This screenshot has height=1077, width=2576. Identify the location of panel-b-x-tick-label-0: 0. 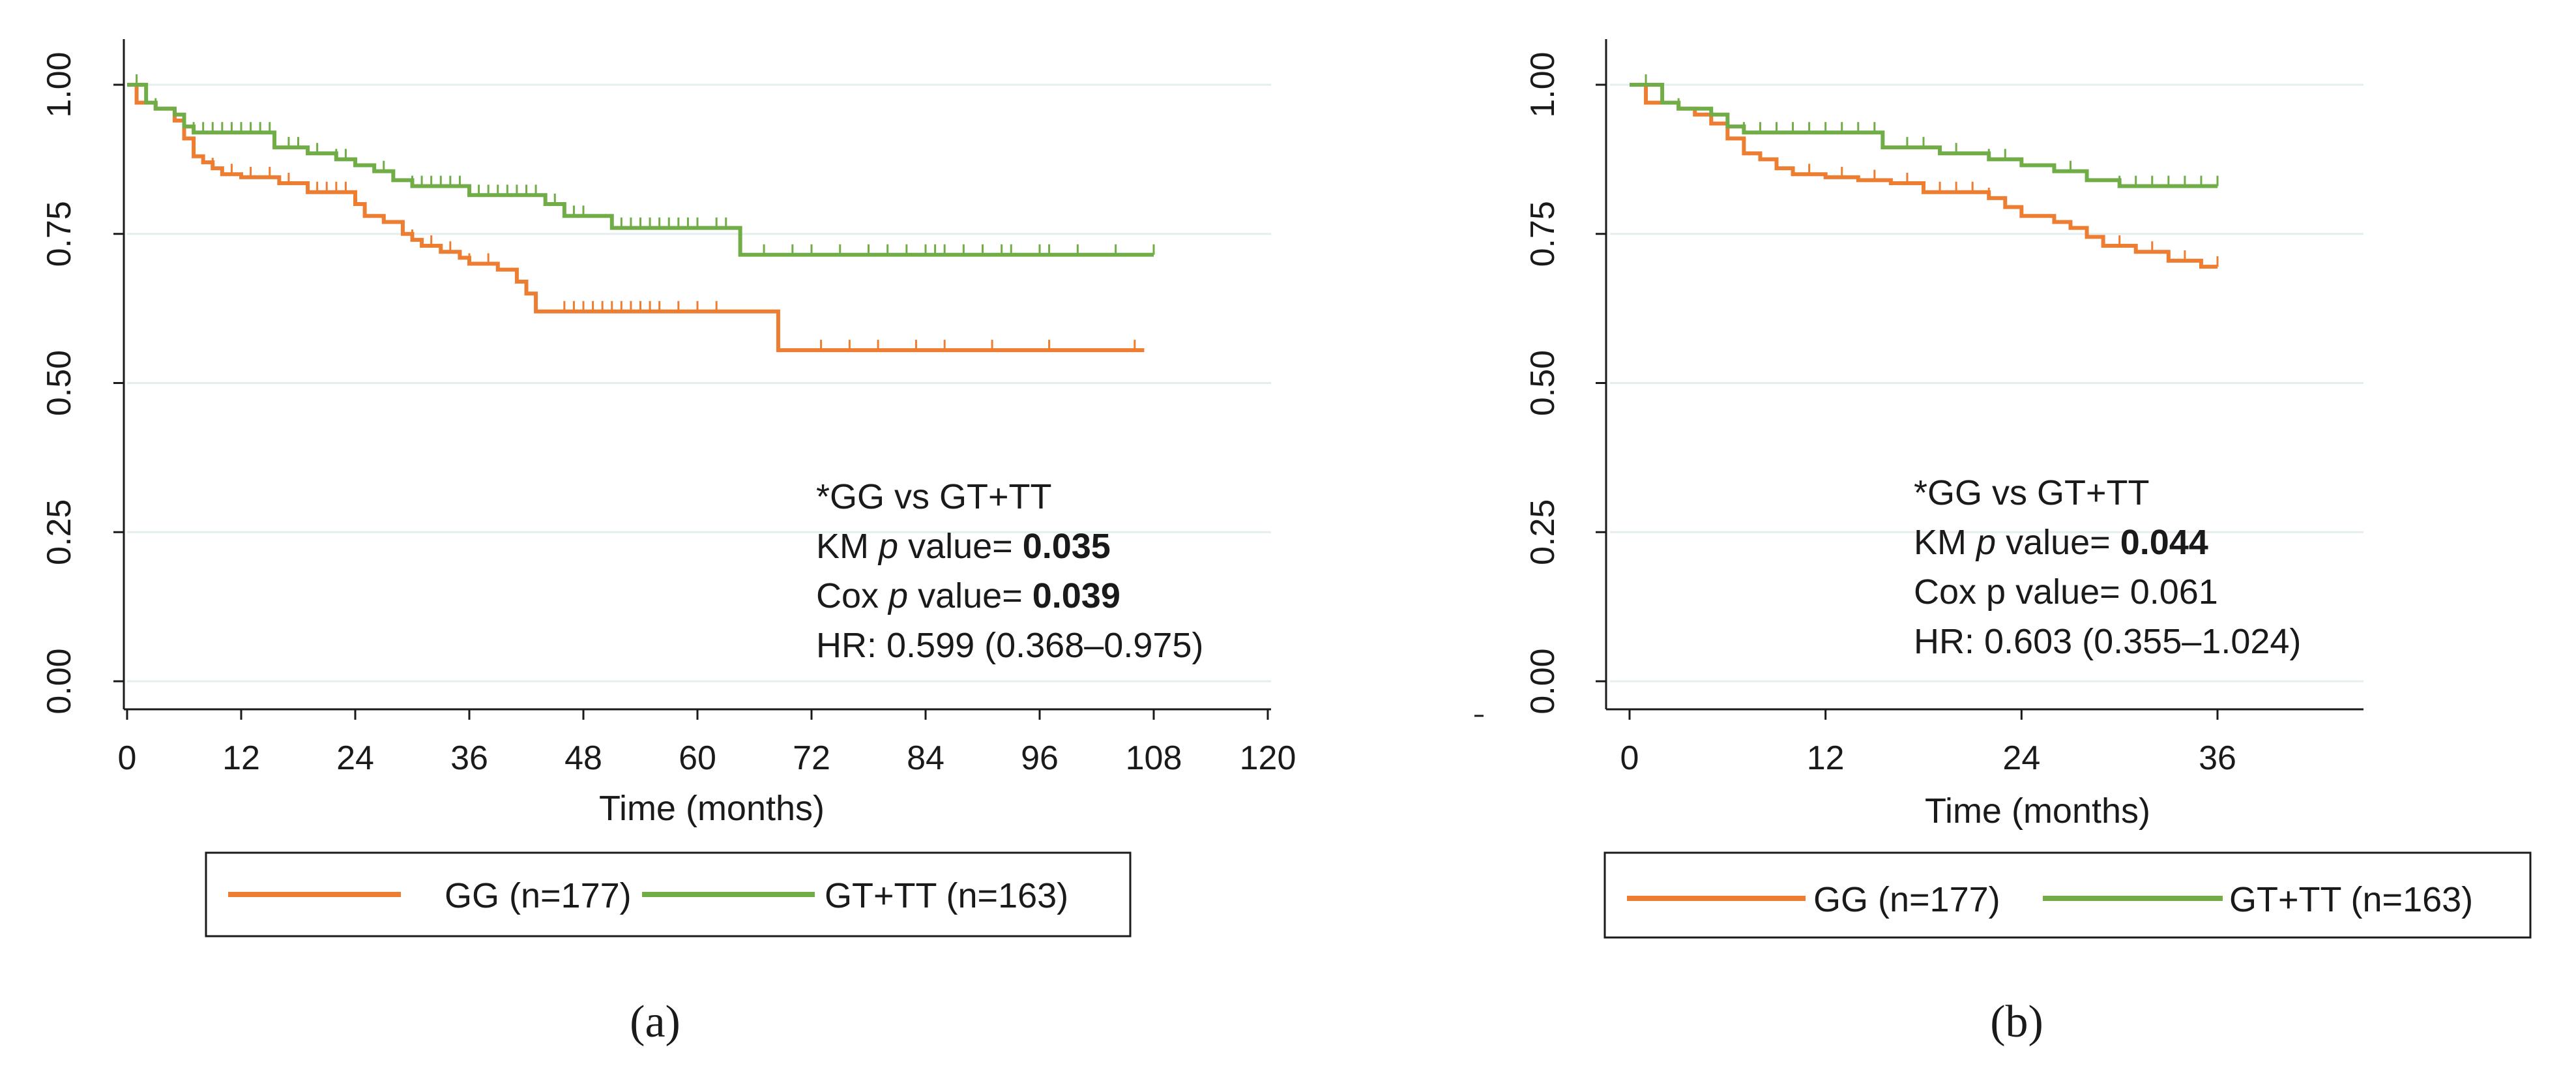
(1629, 758).